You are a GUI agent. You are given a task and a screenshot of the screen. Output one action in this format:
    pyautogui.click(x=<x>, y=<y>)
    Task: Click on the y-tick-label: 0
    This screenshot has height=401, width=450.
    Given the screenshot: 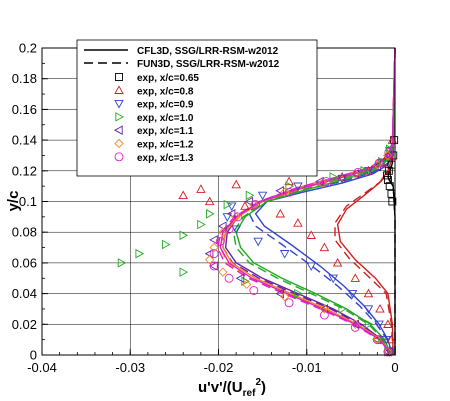 What is the action you would take?
    pyautogui.click(x=33, y=355)
    